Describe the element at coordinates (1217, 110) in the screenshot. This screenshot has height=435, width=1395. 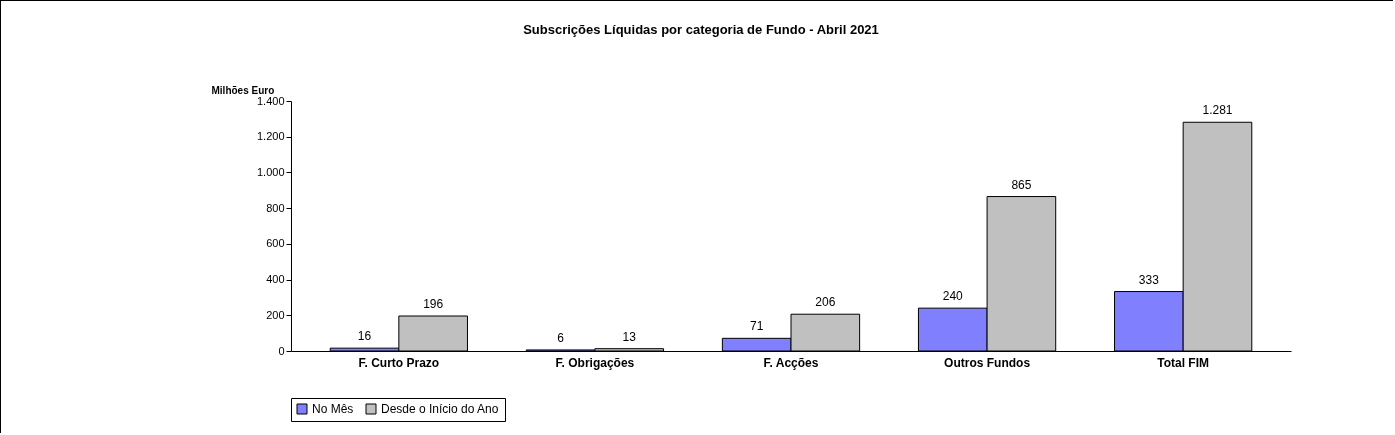
I see `data-label: 1.281` at that location.